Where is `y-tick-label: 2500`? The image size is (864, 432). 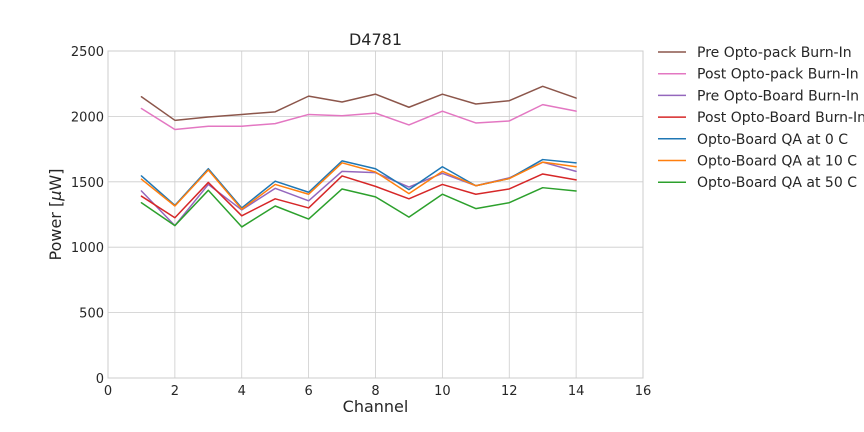 y-tick-label: 2500 is located at coordinates (87, 52).